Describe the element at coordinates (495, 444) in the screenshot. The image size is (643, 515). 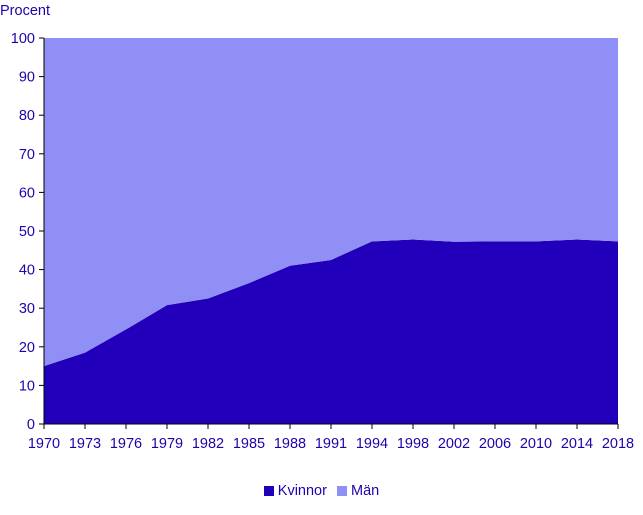
I see `x-tick-label: 2006` at that location.